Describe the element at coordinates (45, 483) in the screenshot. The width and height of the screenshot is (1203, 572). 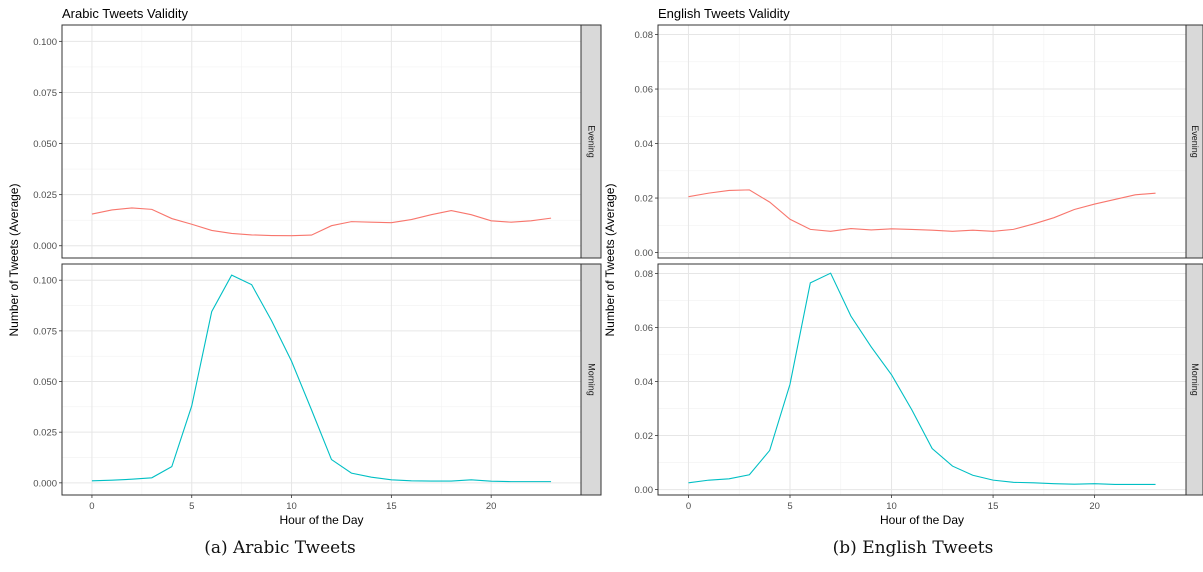
I see `y-tick-label: 0.000` at that location.